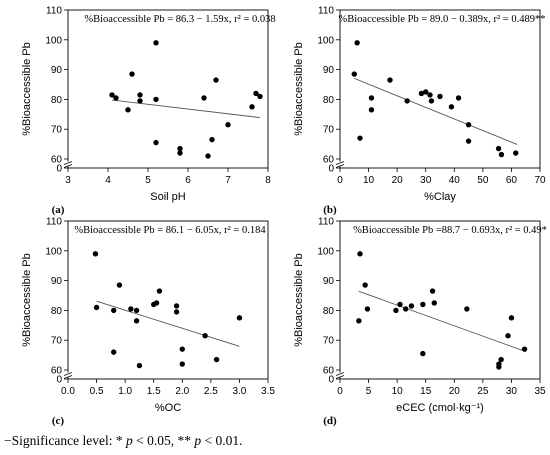 Image resolution: width=550 pixels, height=455 pixels. Describe the element at coordinates (148, 180) in the screenshot. I see `x-tick-label: 5` at that location.